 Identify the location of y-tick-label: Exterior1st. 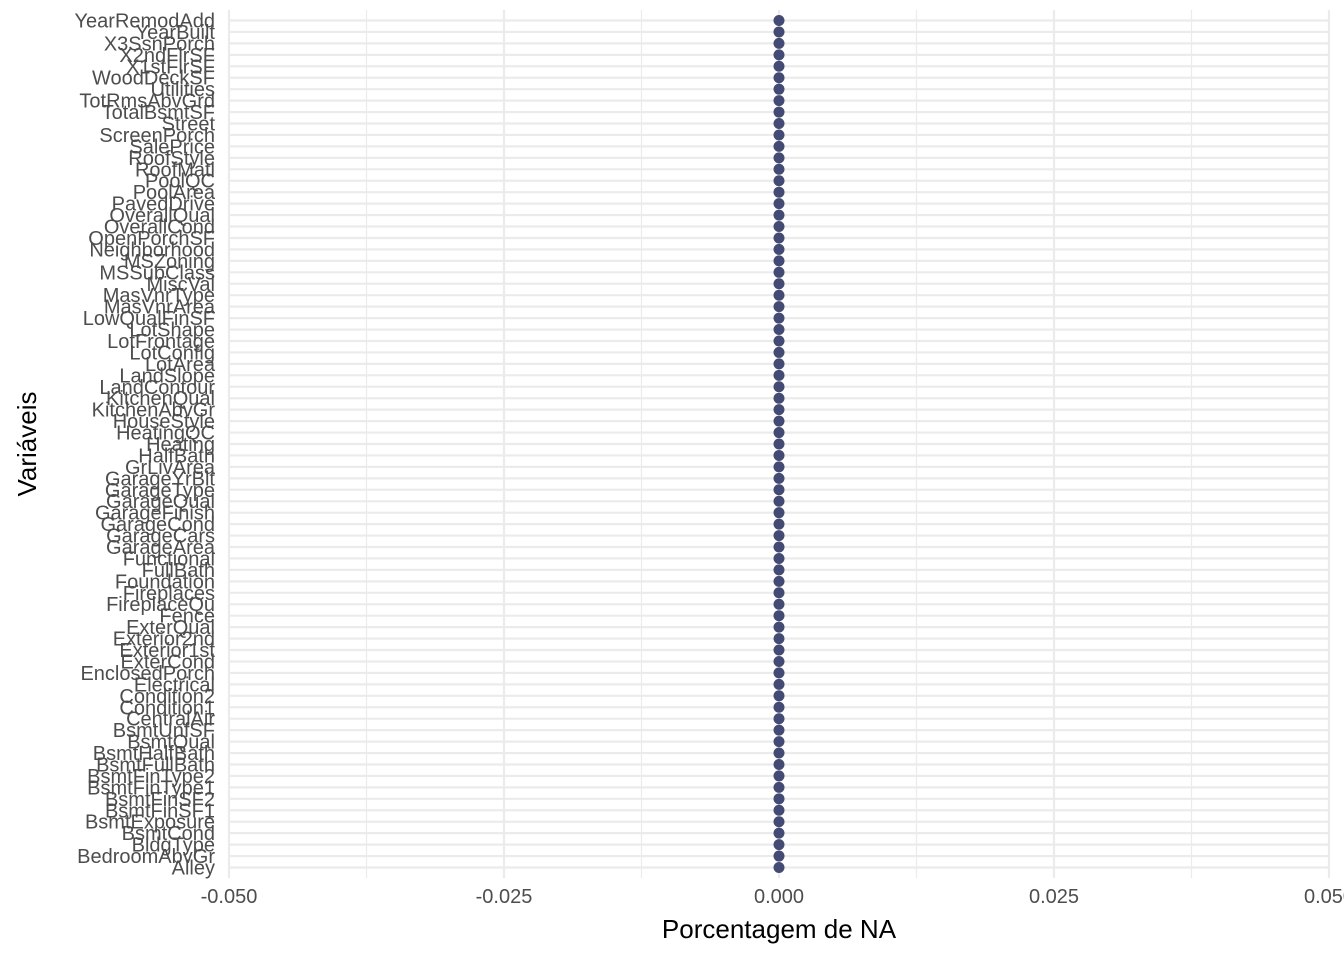
(167, 651).